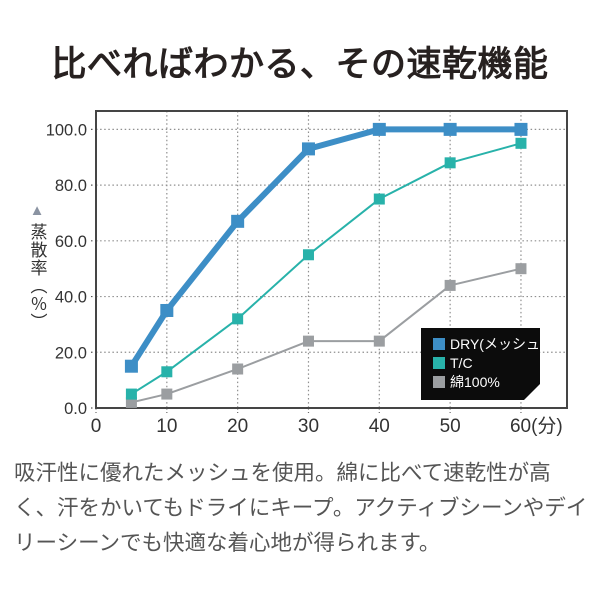 The image size is (600, 600). What do you see at coordinates (37, 210) in the screenshot?
I see `up-triangle-icon: ▲` at bounding box center [37, 210].